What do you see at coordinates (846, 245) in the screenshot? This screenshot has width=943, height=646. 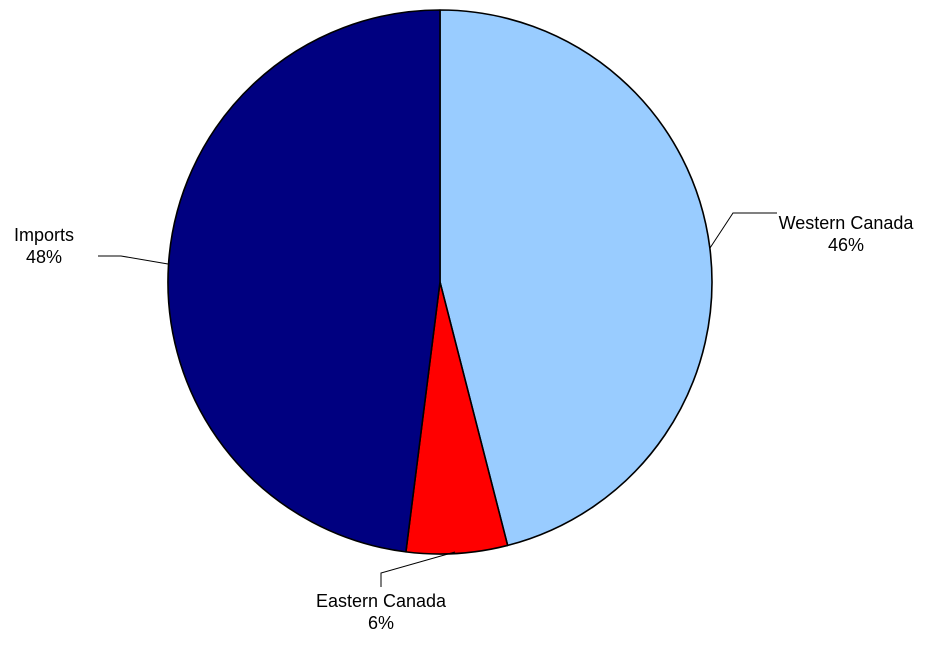 I see `slice-percent-label: 46%` at bounding box center [846, 245].